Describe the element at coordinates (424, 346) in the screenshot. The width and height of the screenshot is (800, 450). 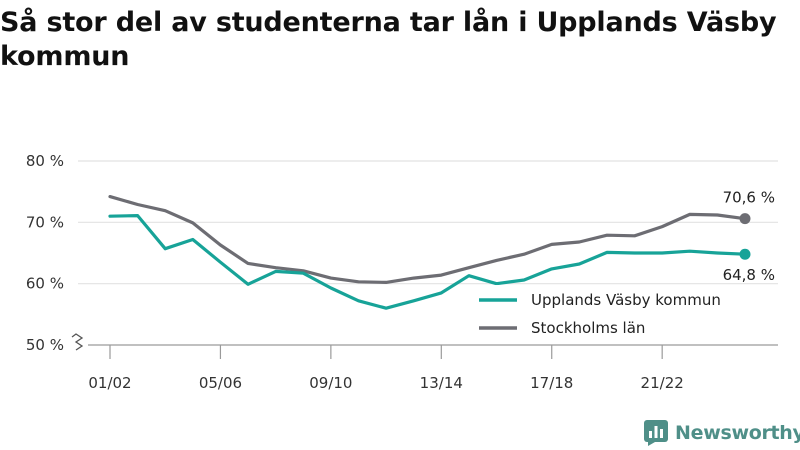
I see `axes` at that location.